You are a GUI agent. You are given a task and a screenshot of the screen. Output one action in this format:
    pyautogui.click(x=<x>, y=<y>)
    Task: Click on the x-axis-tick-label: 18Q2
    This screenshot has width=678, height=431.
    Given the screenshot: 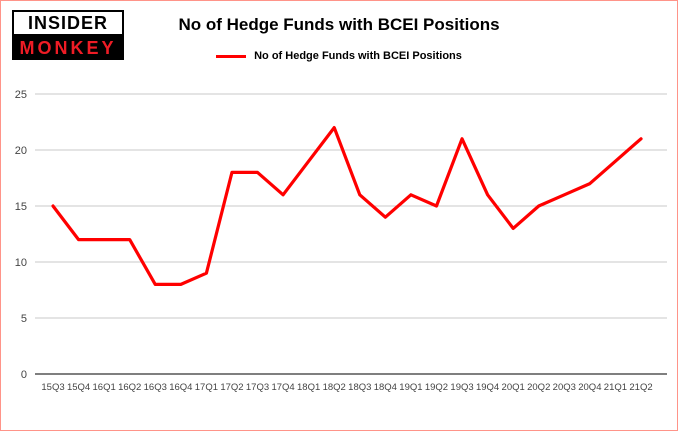 What is the action you would take?
    pyautogui.click(x=334, y=387)
    